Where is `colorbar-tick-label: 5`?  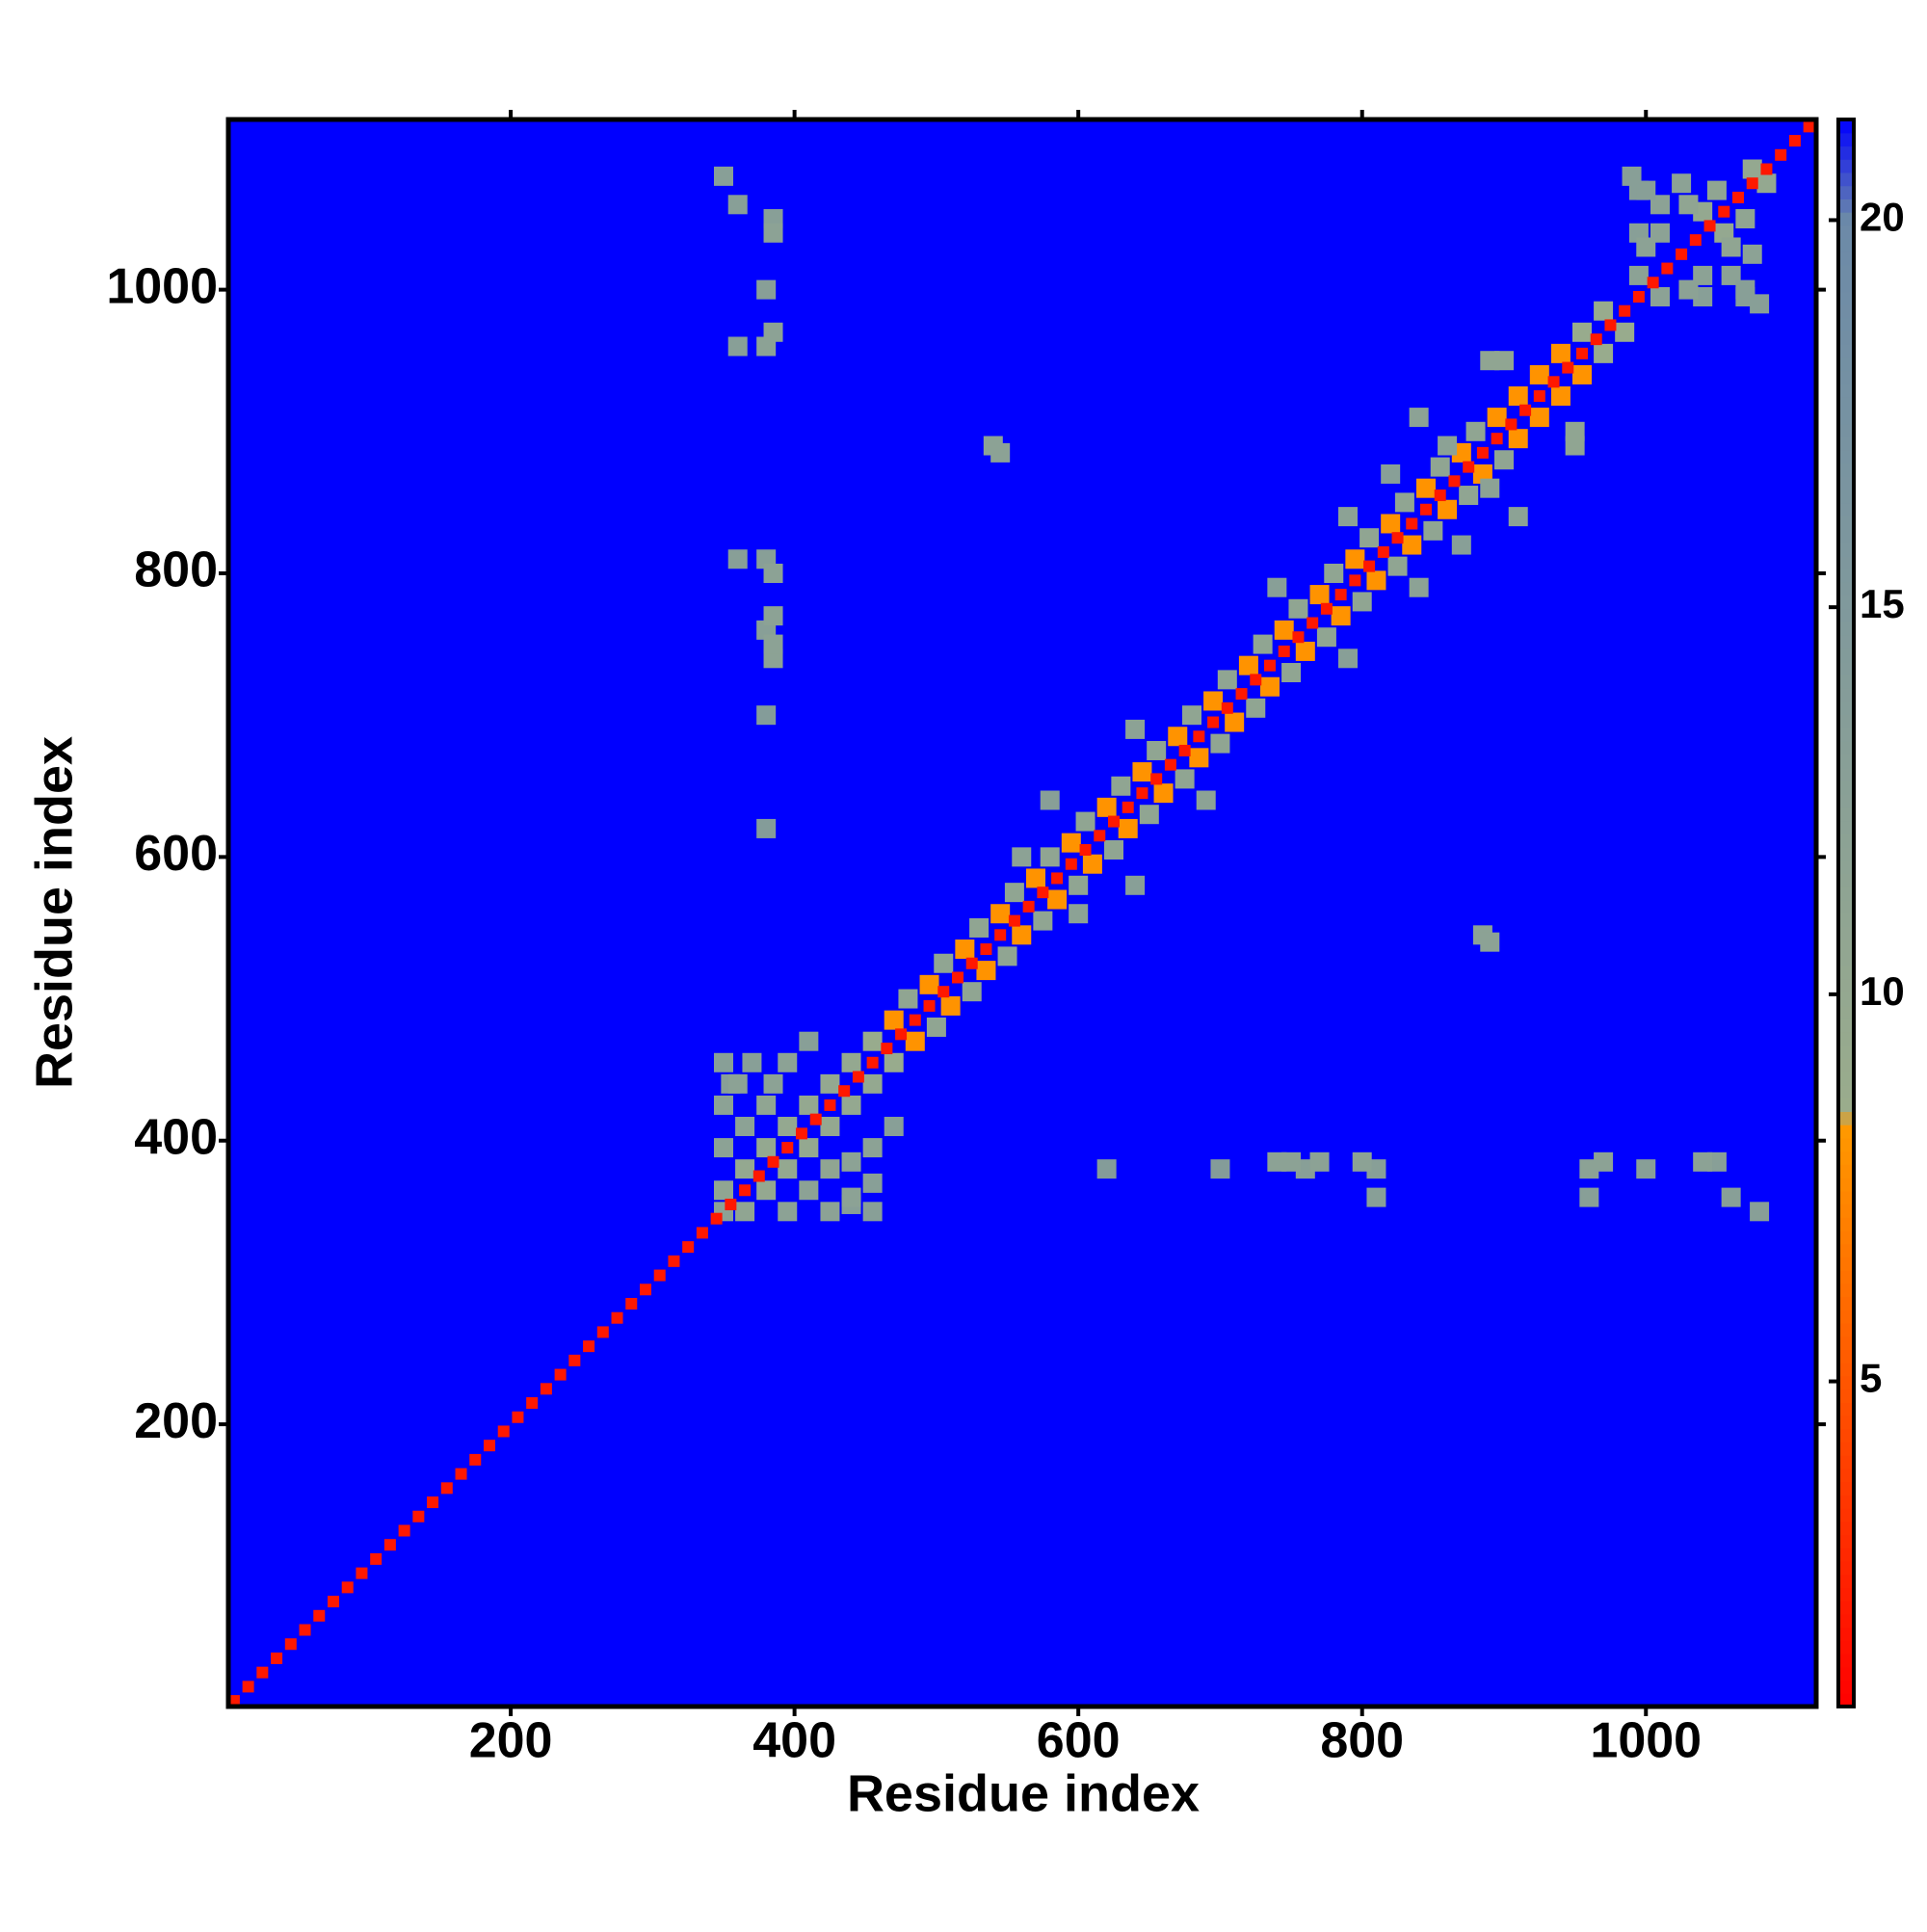
colorbar-tick-label: 5 is located at coordinates (1871, 1378).